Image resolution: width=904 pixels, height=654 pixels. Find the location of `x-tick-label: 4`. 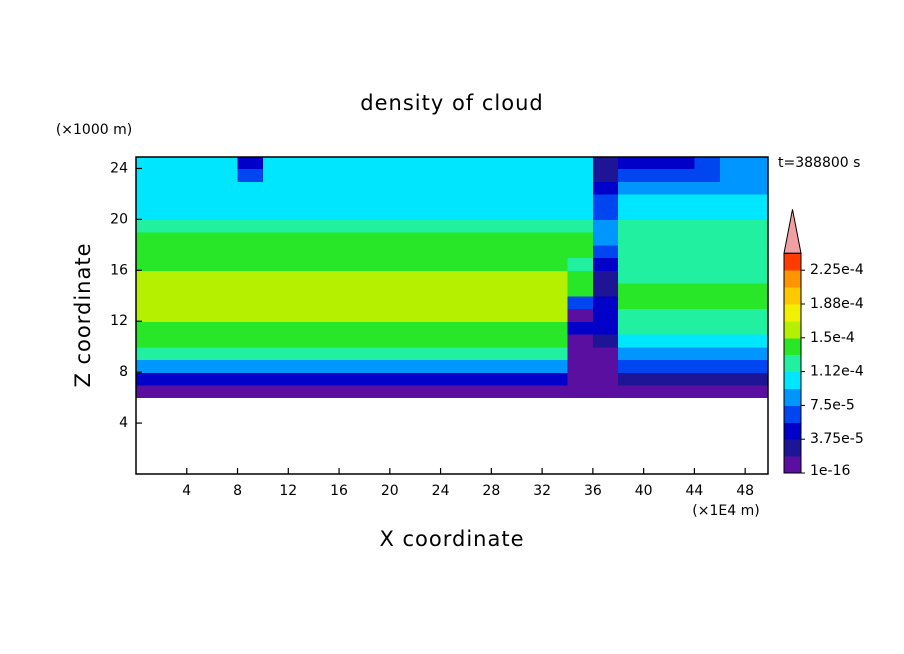

x-tick-label: 4 is located at coordinates (186, 491).